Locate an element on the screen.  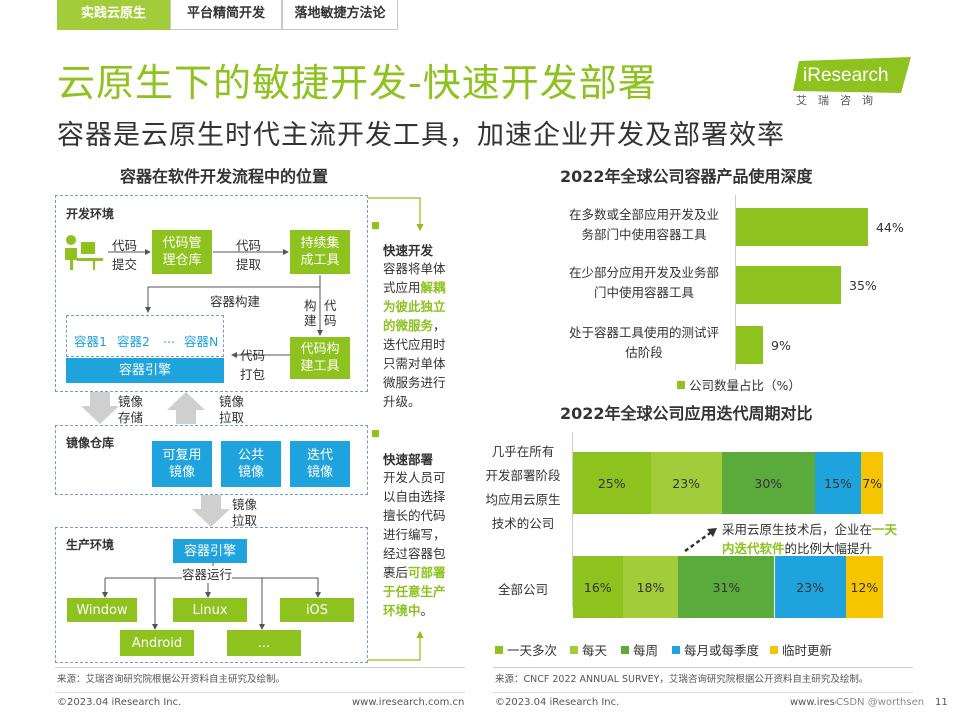
chart2-segment: 30% is located at coordinates (768, 483).